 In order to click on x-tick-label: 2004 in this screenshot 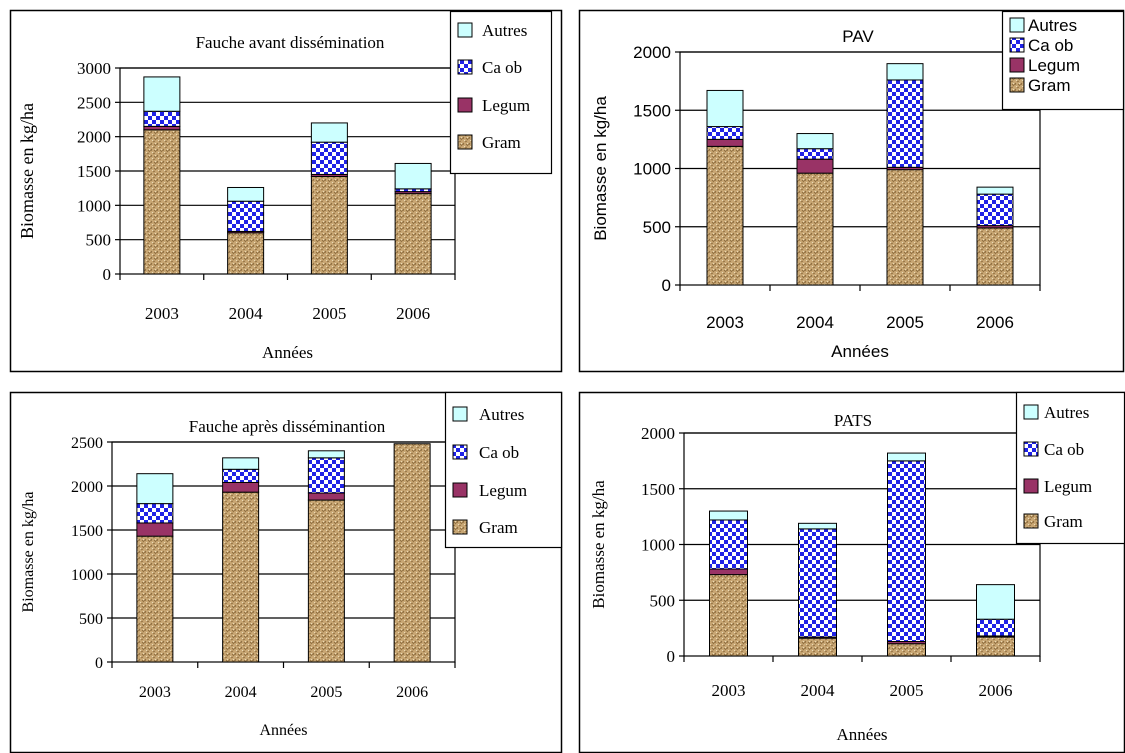, I will do `click(246, 313)`.